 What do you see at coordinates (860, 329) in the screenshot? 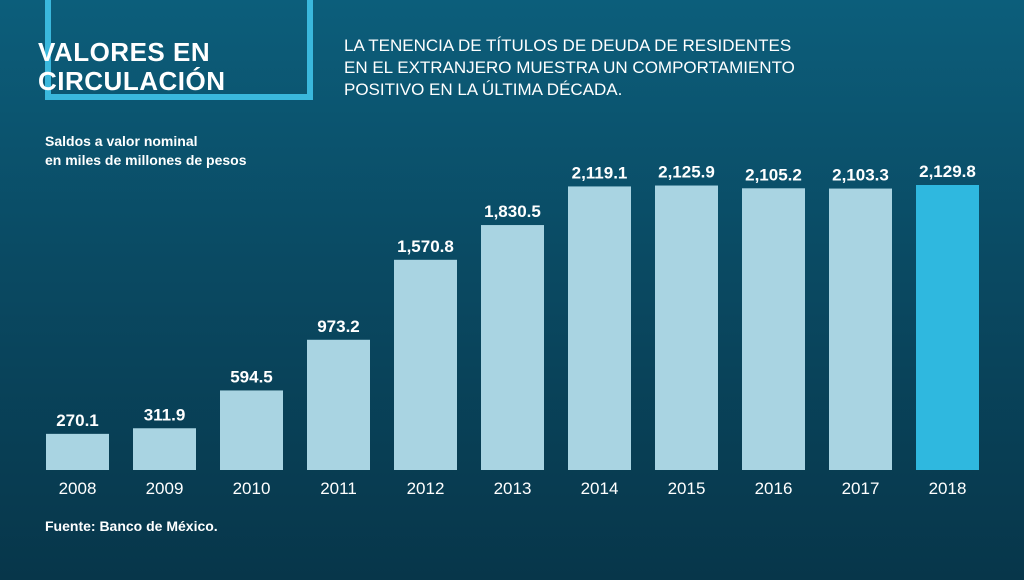
I see `bar-2017` at bounding box center [860, 329].